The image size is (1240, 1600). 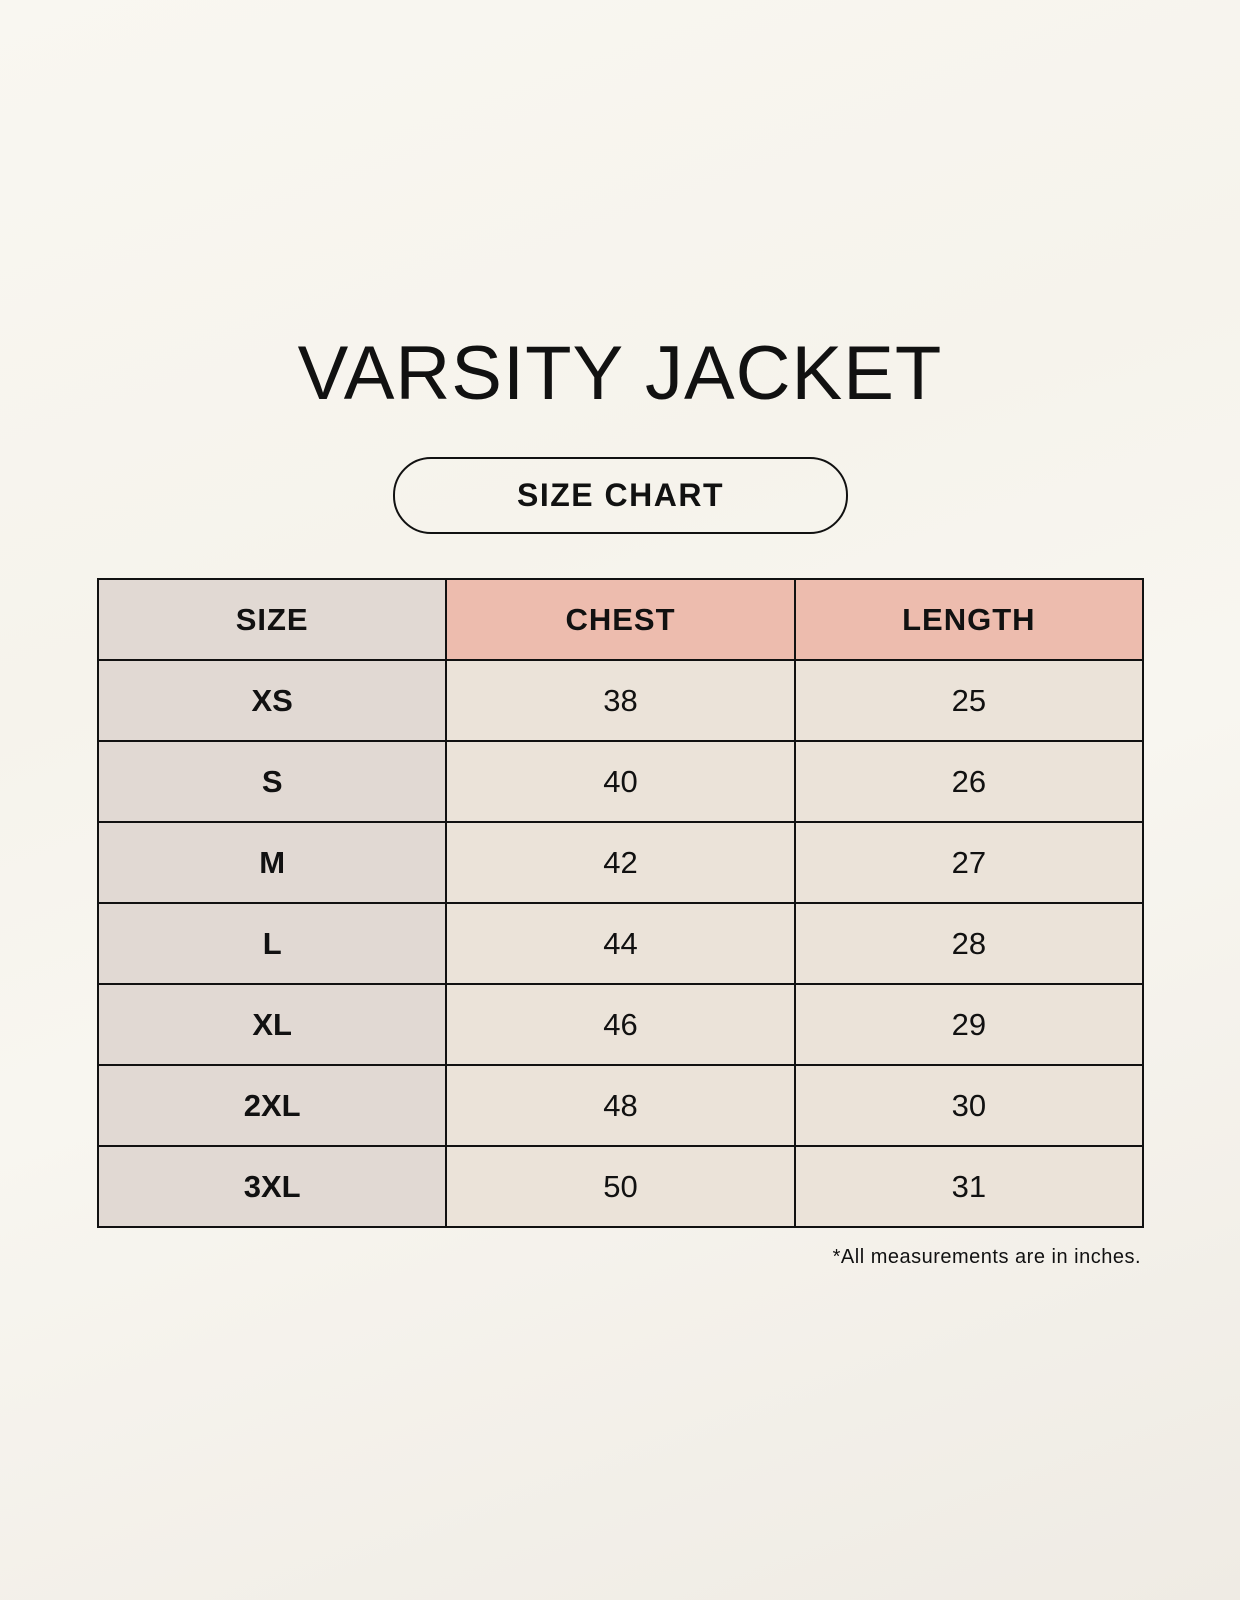 I want to click on cell-length: 27, so click(x=969, y=862).